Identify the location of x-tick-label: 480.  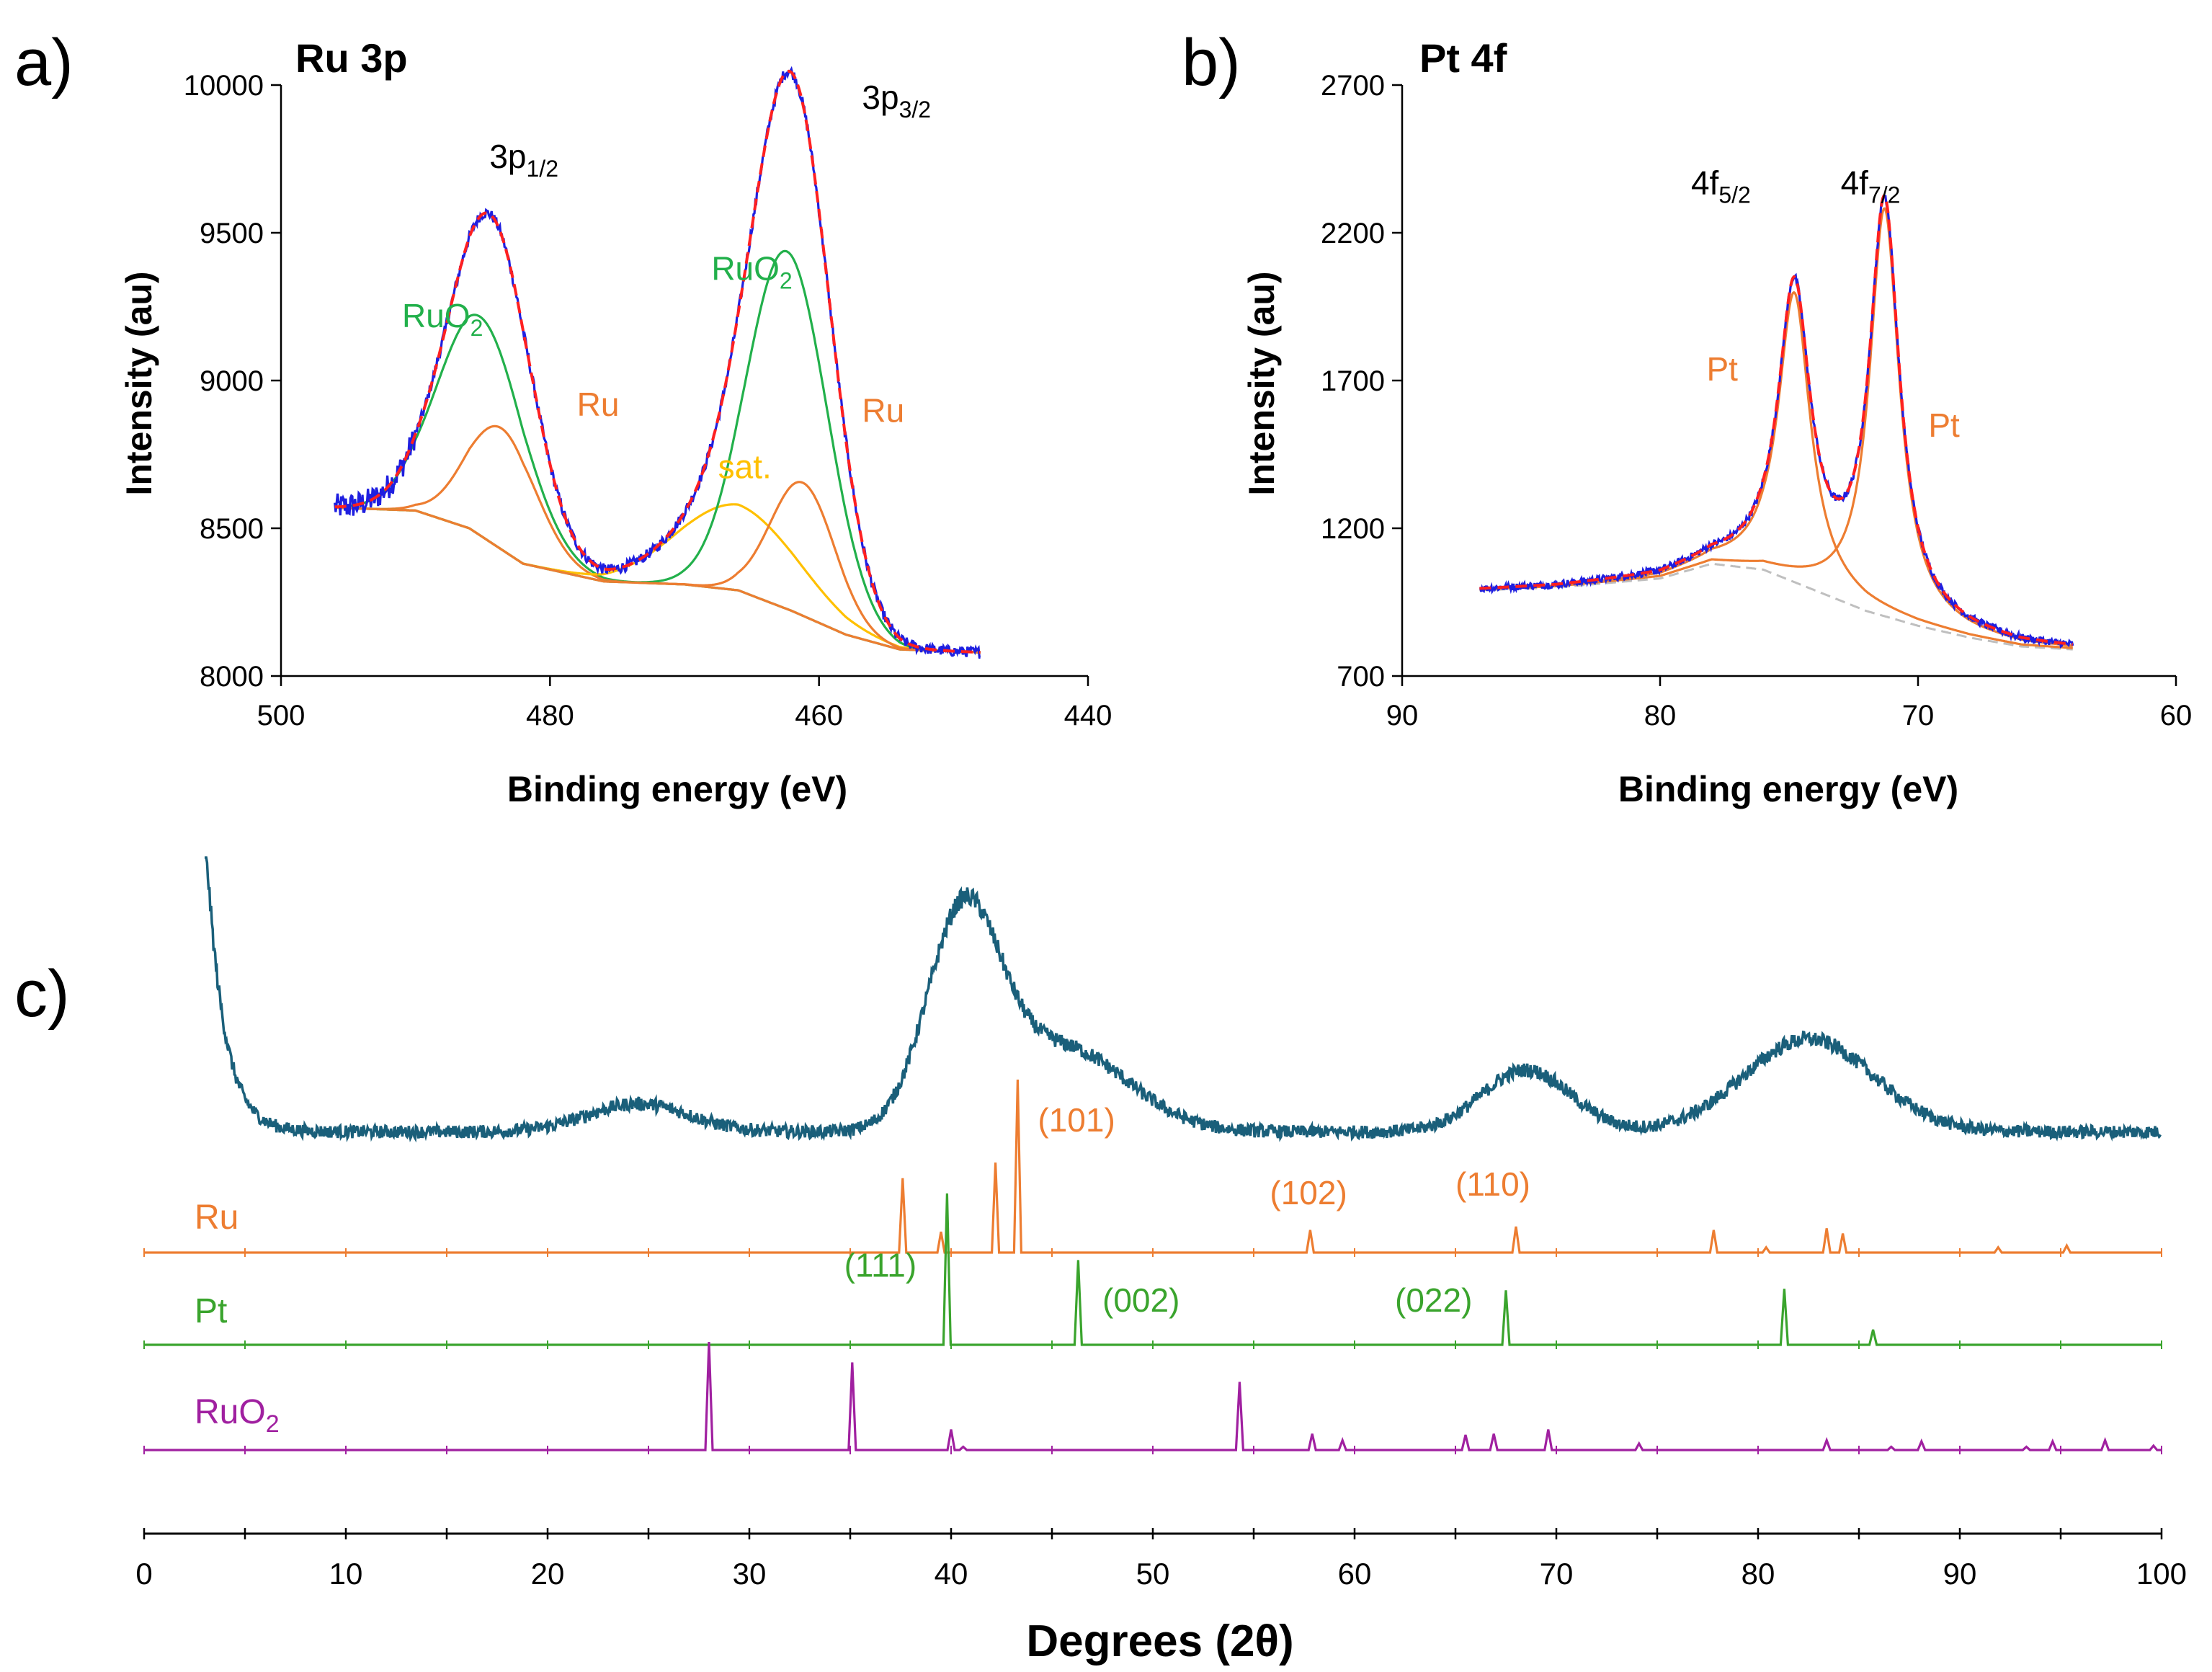
(550, 716).